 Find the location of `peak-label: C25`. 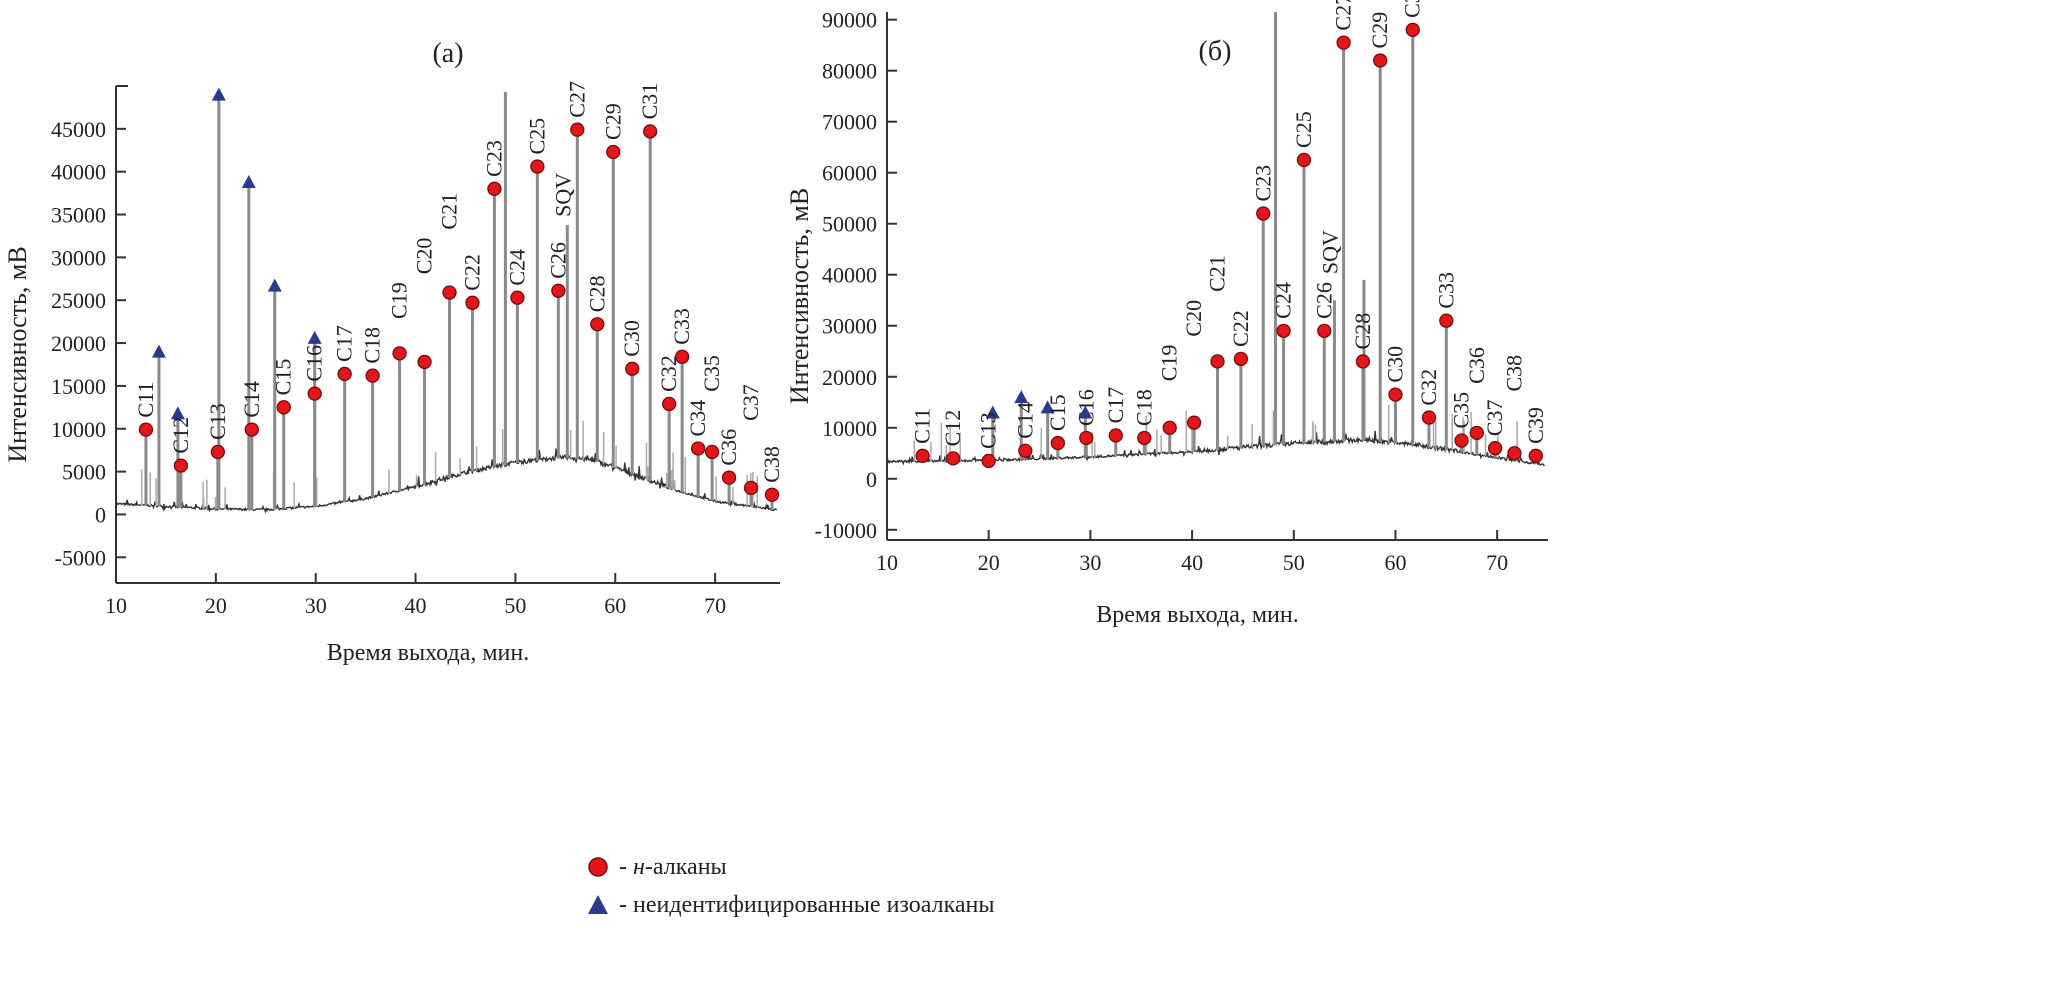

peak-label: C25 is located at coordinates (536, 136).